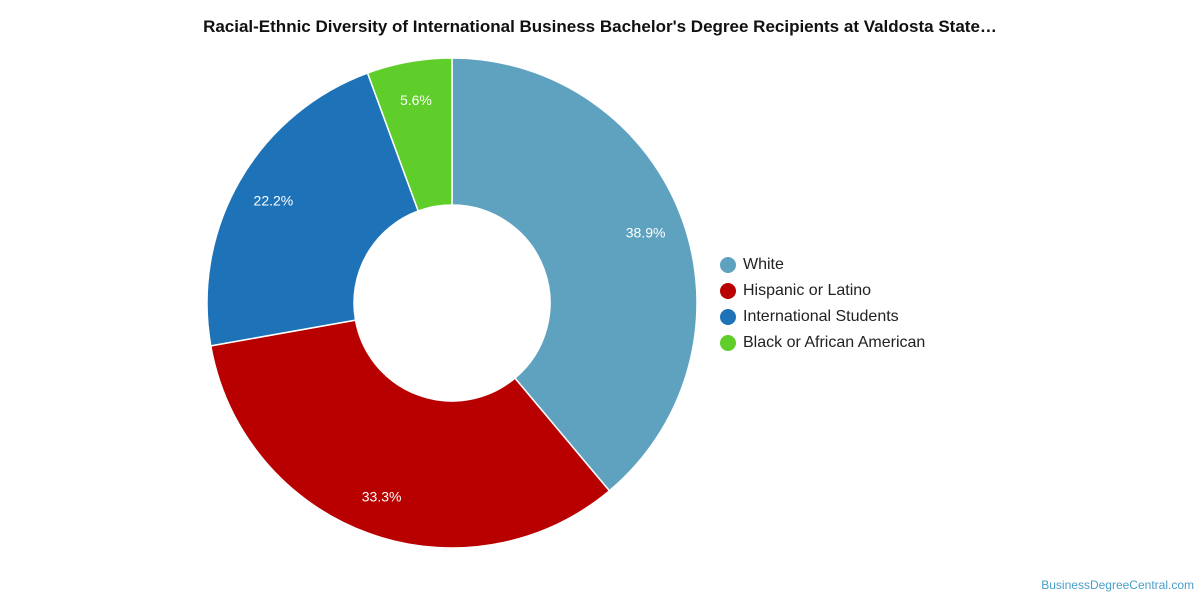 The image size is (1200, 600). I want to click on legend-label: White, so click(763, 264).